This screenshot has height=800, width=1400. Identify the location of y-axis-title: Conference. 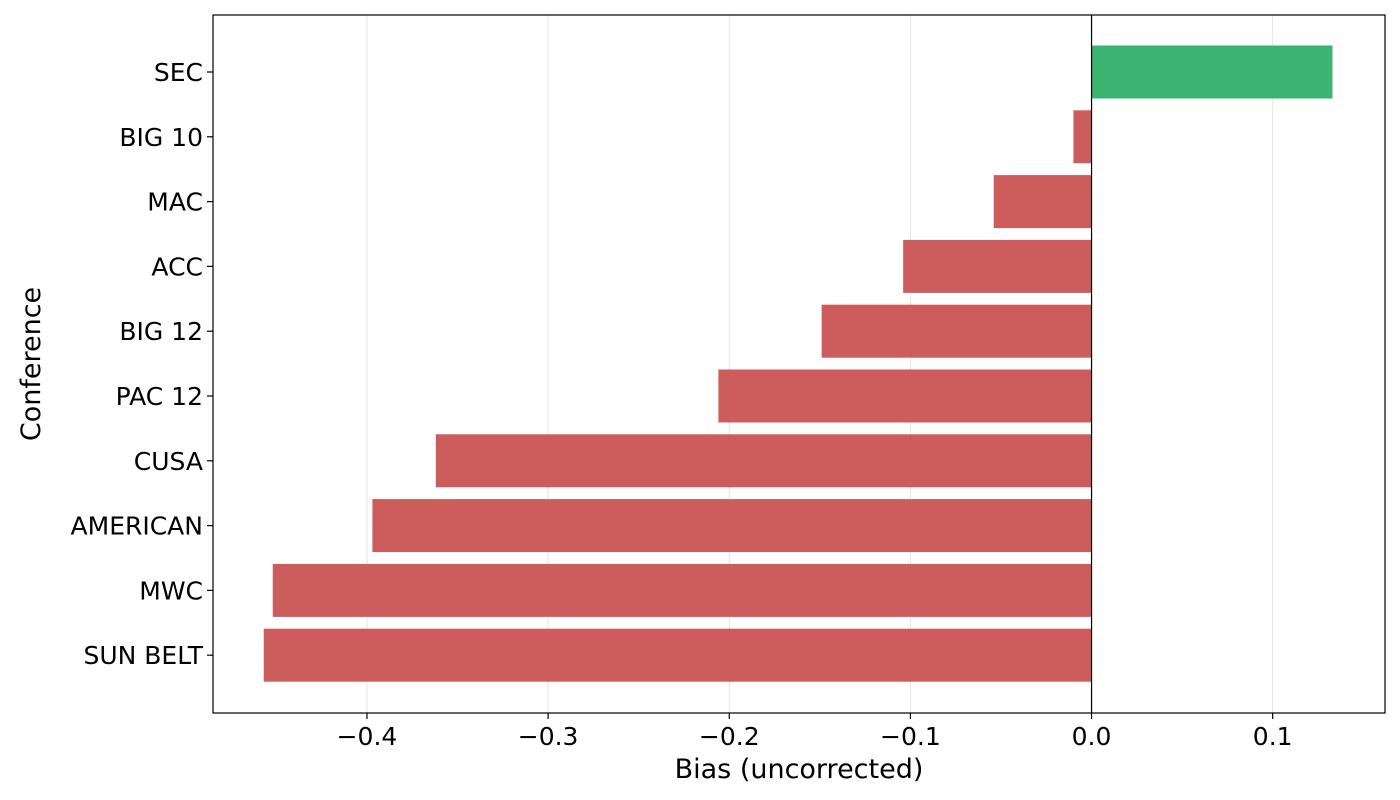
(31, 364).